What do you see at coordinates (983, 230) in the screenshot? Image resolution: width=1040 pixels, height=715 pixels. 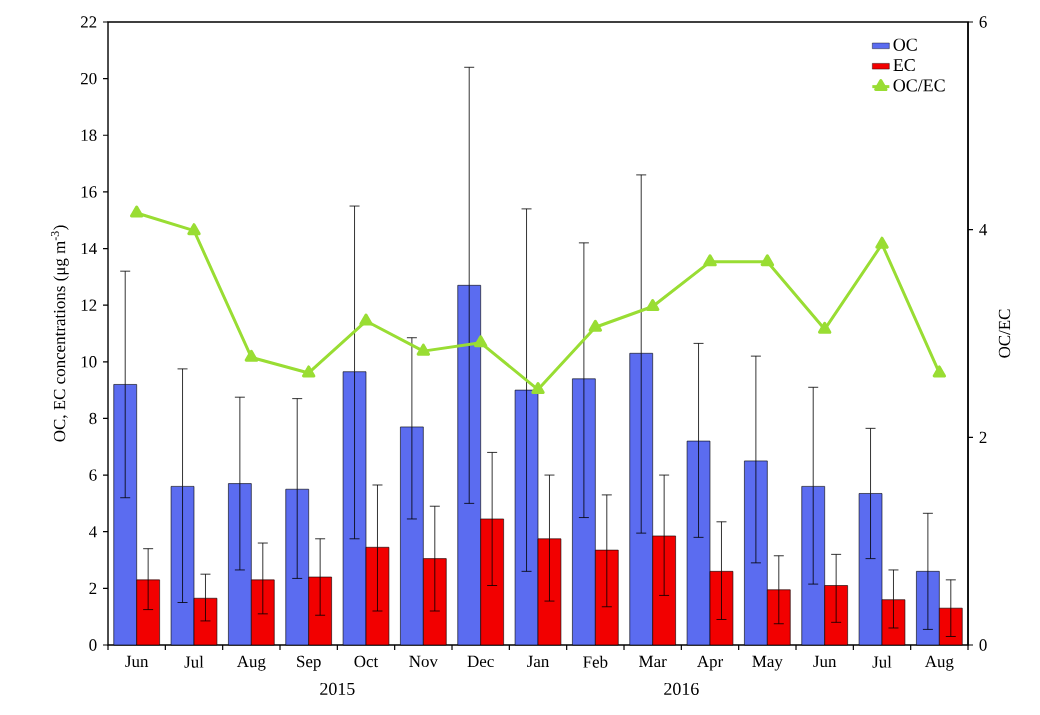 I see `y2-tick-label: 4` at bounding box center [983, 230].